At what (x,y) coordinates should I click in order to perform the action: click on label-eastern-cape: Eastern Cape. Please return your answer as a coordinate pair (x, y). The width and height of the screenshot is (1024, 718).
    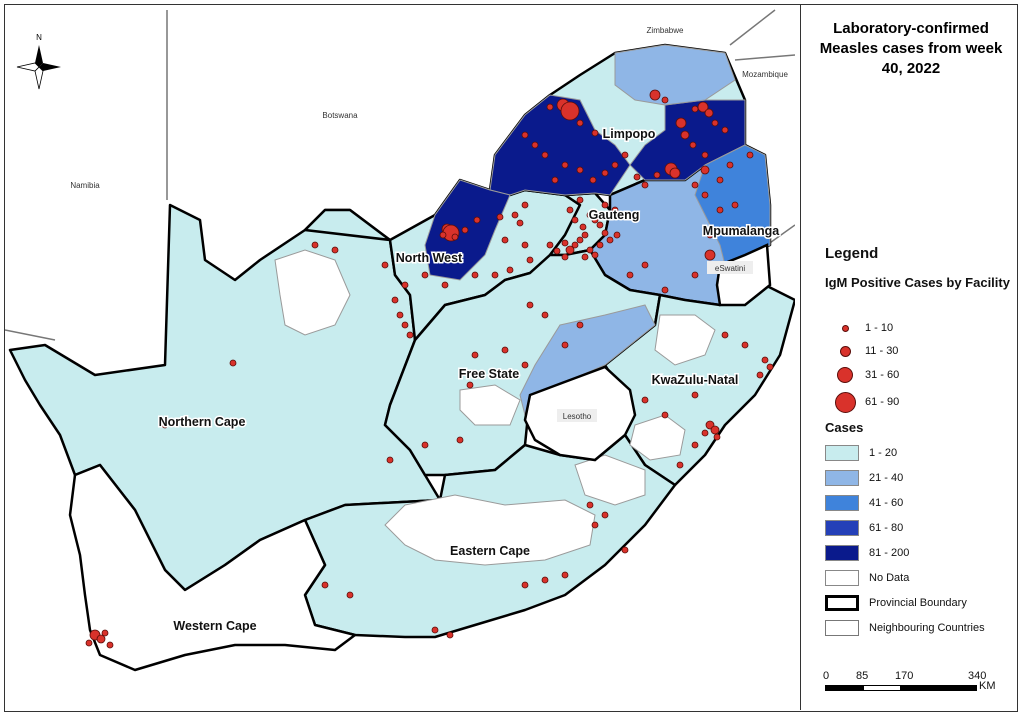
    Looking at the image, I should click on (490, 551).